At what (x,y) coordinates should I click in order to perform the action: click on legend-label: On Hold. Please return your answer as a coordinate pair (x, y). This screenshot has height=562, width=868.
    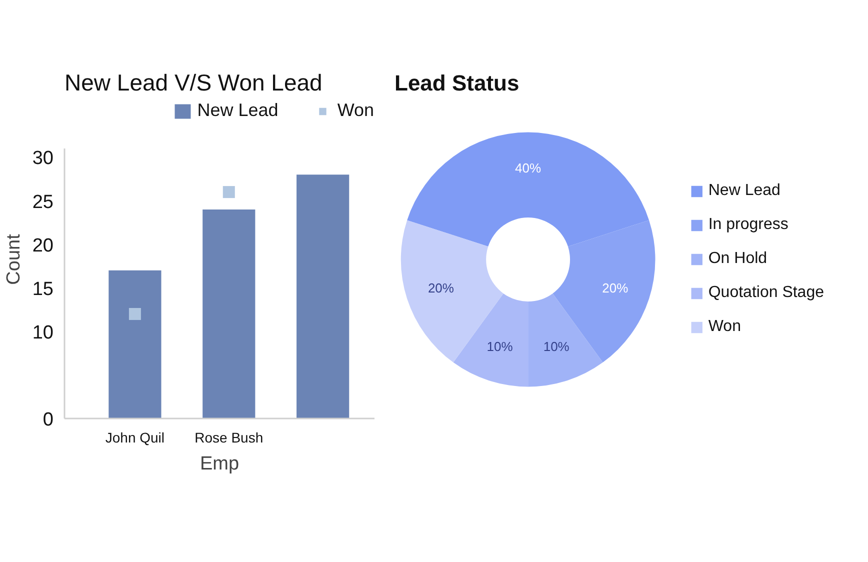
    Looking at the image, I should click on (738, 259).